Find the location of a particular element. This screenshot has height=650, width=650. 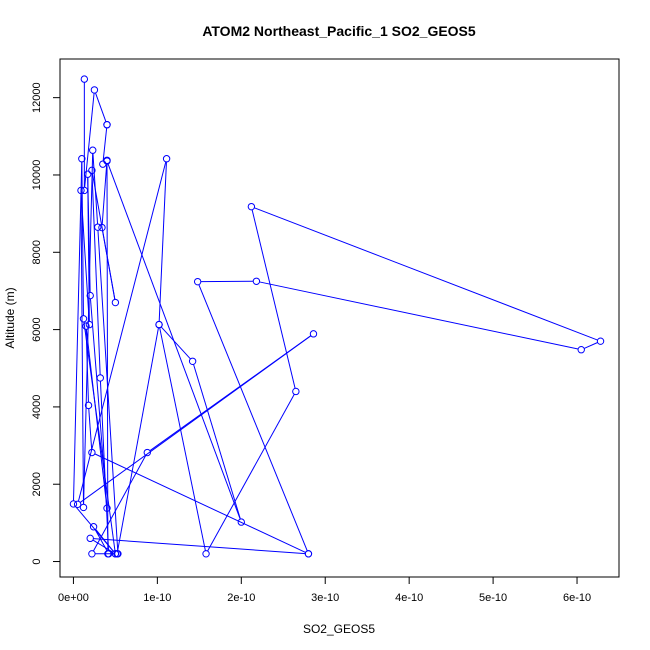

x-tick-label: 6e-10 is located at coordinates (577, 598).